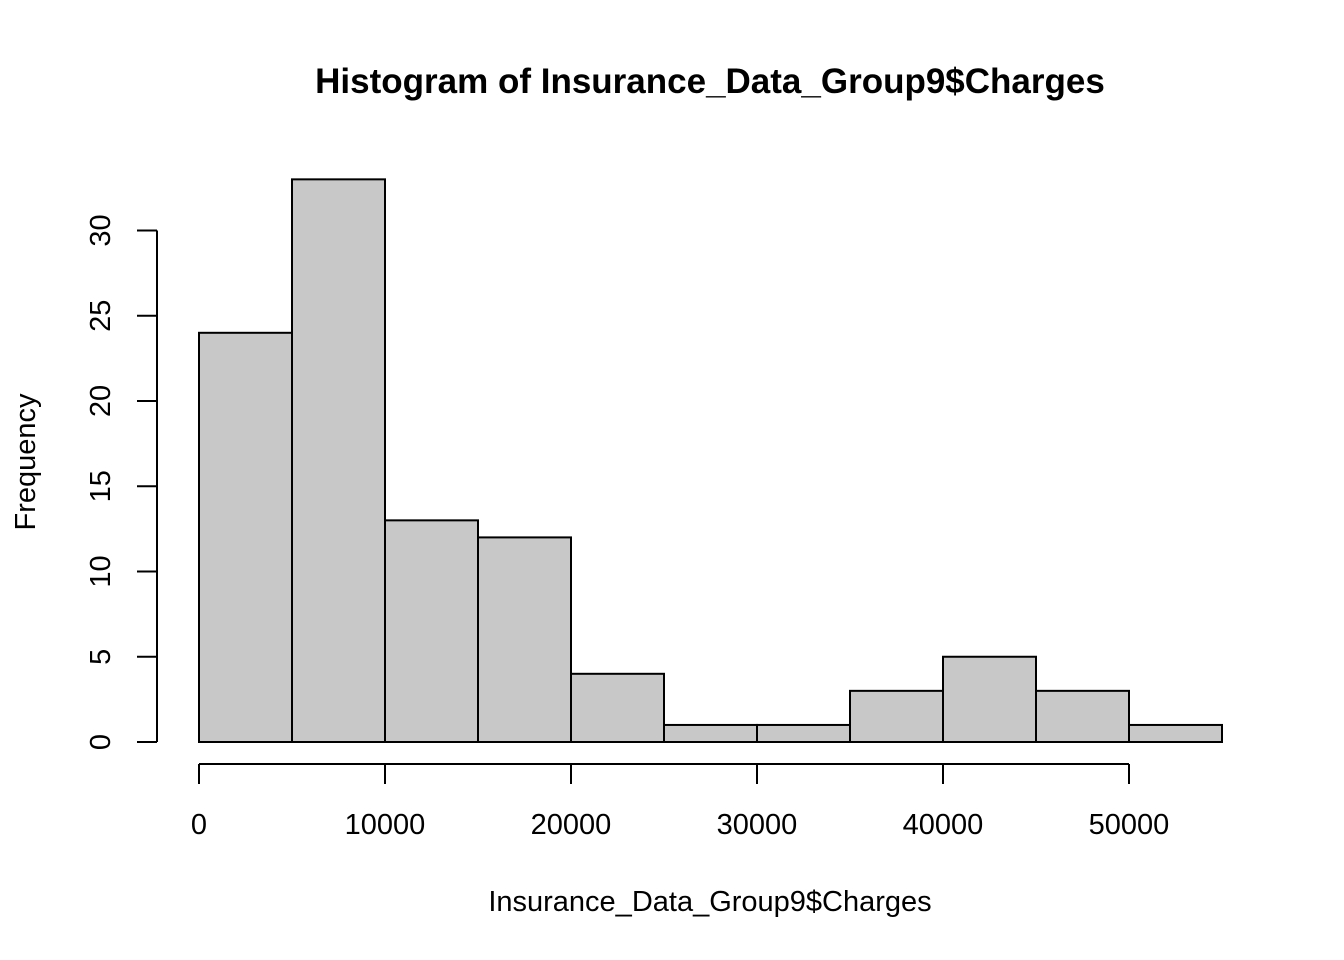 This screenshot has width=1344, height=960. Describe the element at coordinates (101, 316) in the screenshot. I see `y-tick-label: 25` at that location.